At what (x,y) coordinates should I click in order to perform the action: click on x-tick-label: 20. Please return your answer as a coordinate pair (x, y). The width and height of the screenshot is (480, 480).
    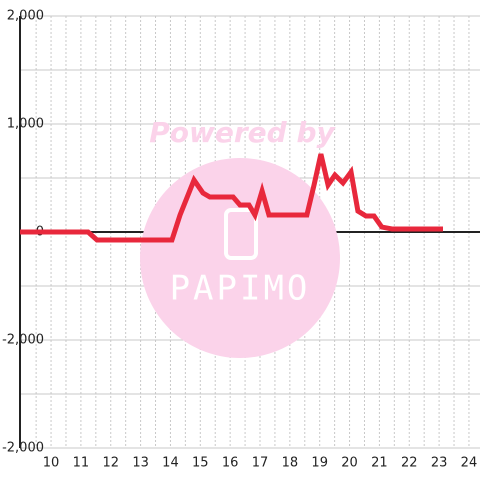
    Looking at the image, I should click on (349, 463).